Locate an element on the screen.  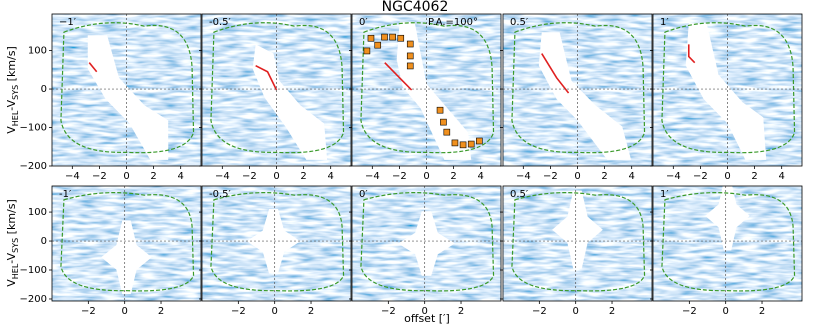
panel: −2 0 2 0.5′ is located at coordinates (576, 251).